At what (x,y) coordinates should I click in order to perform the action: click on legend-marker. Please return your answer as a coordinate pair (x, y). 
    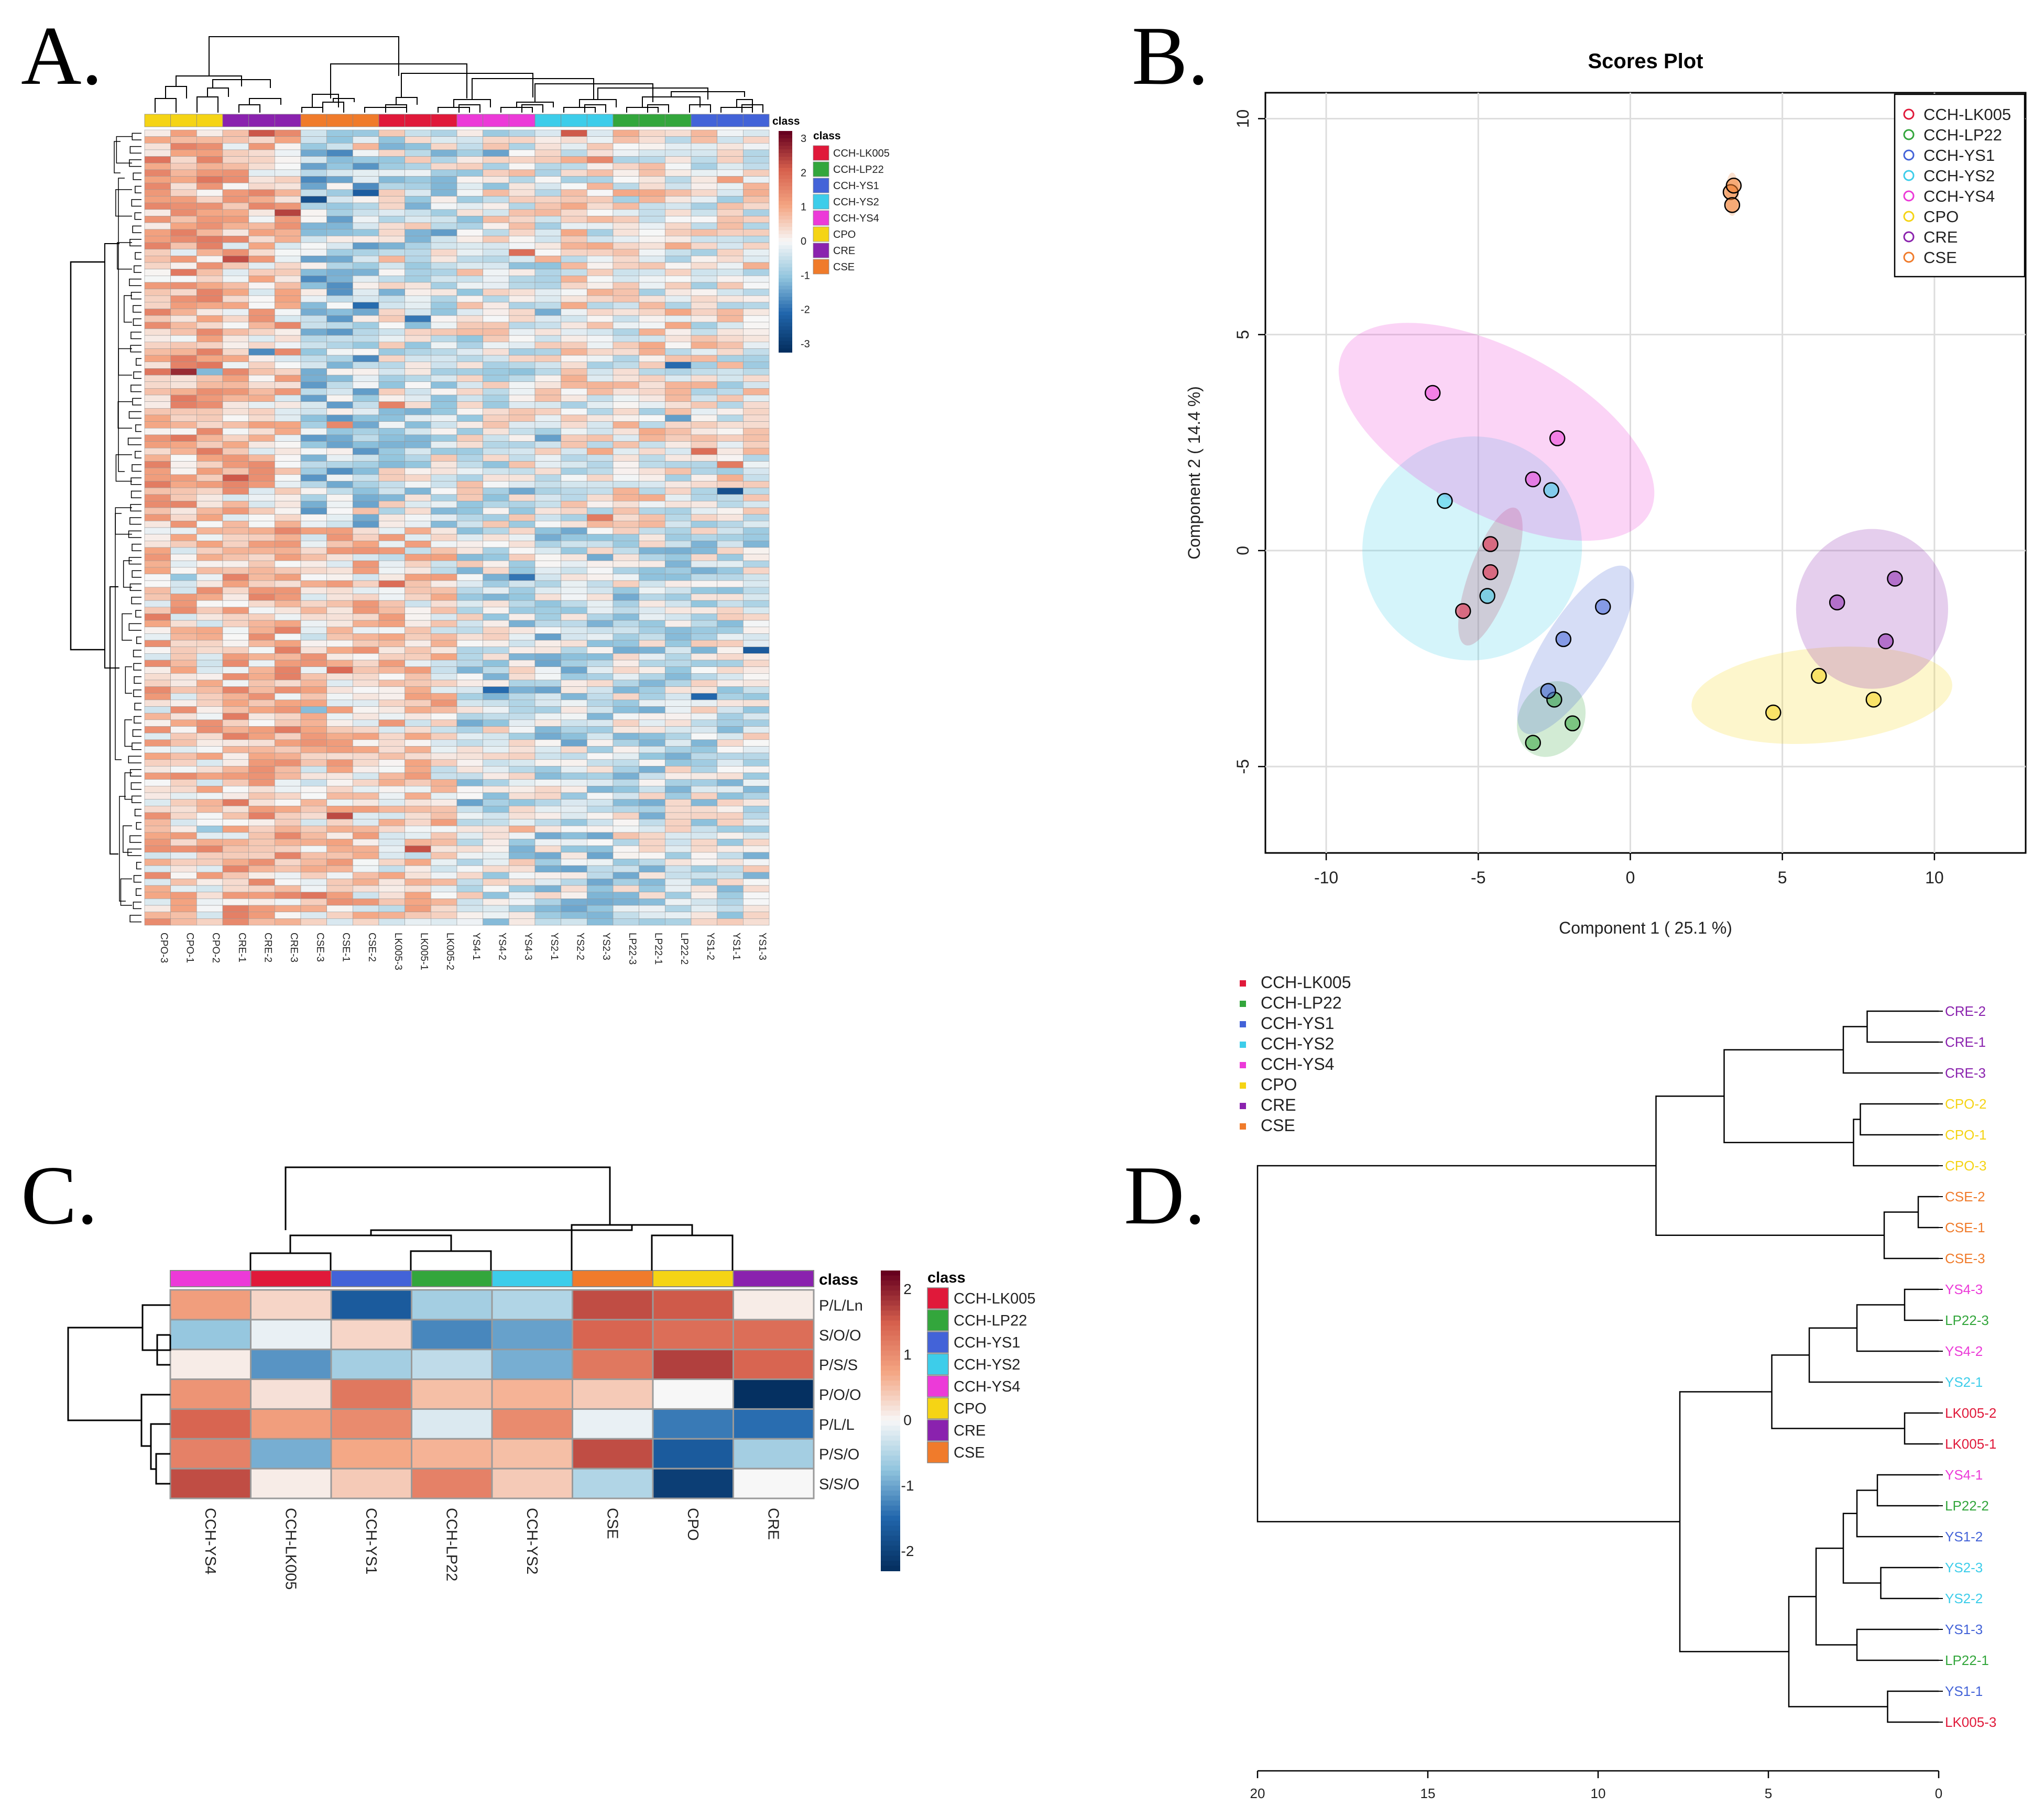
    Looking at the image, I should click on (1909, 196).